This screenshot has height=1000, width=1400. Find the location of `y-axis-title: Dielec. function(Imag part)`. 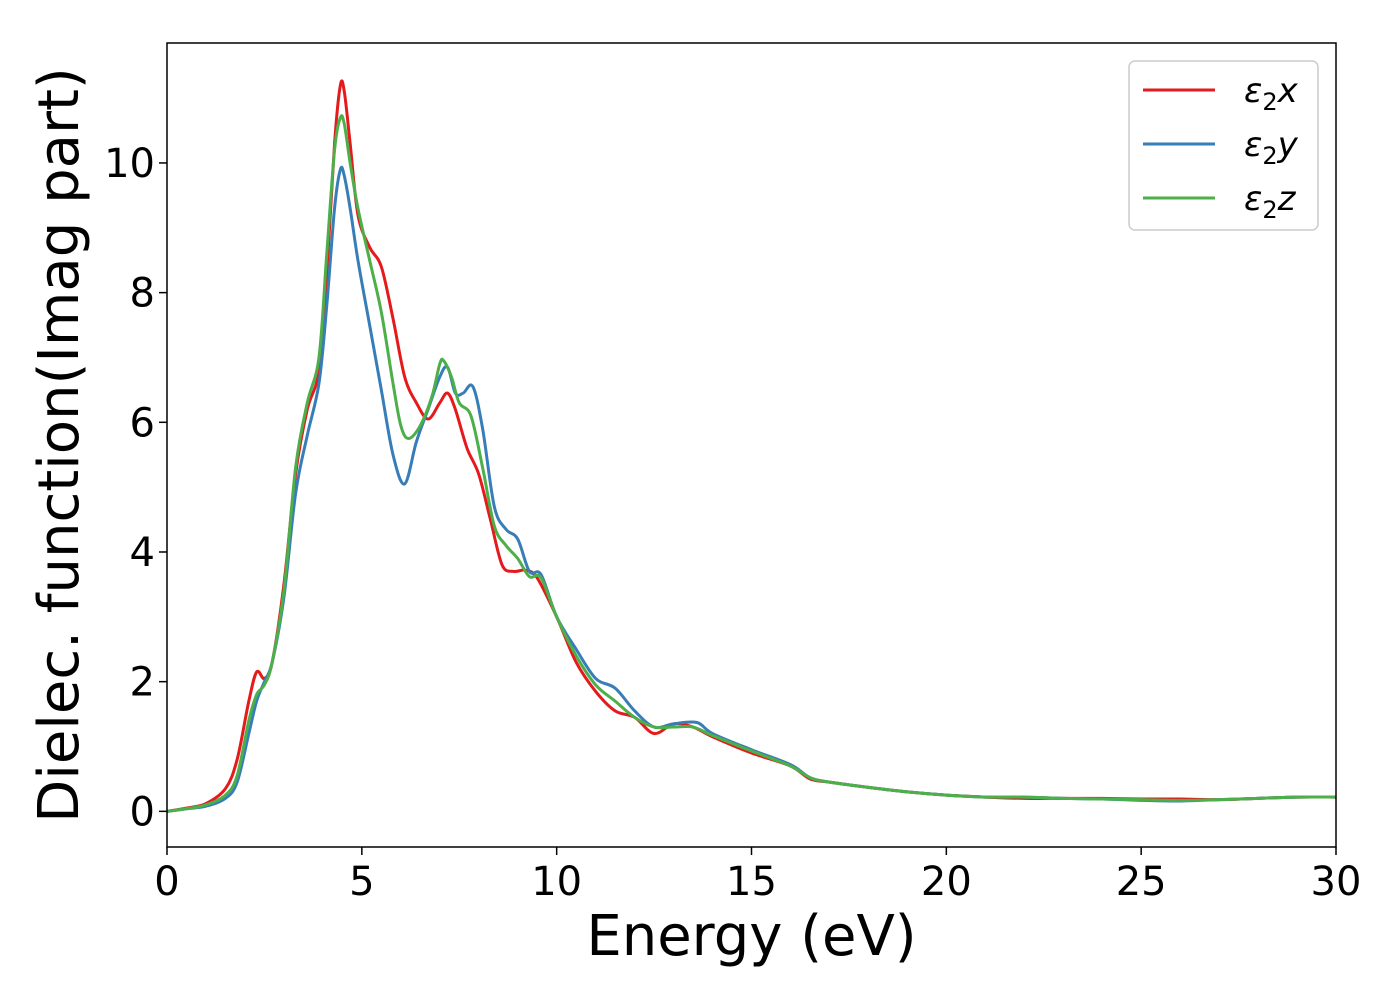

y-axis-title: Dielec. function(Imag part) is located at coordinates (59, 445).